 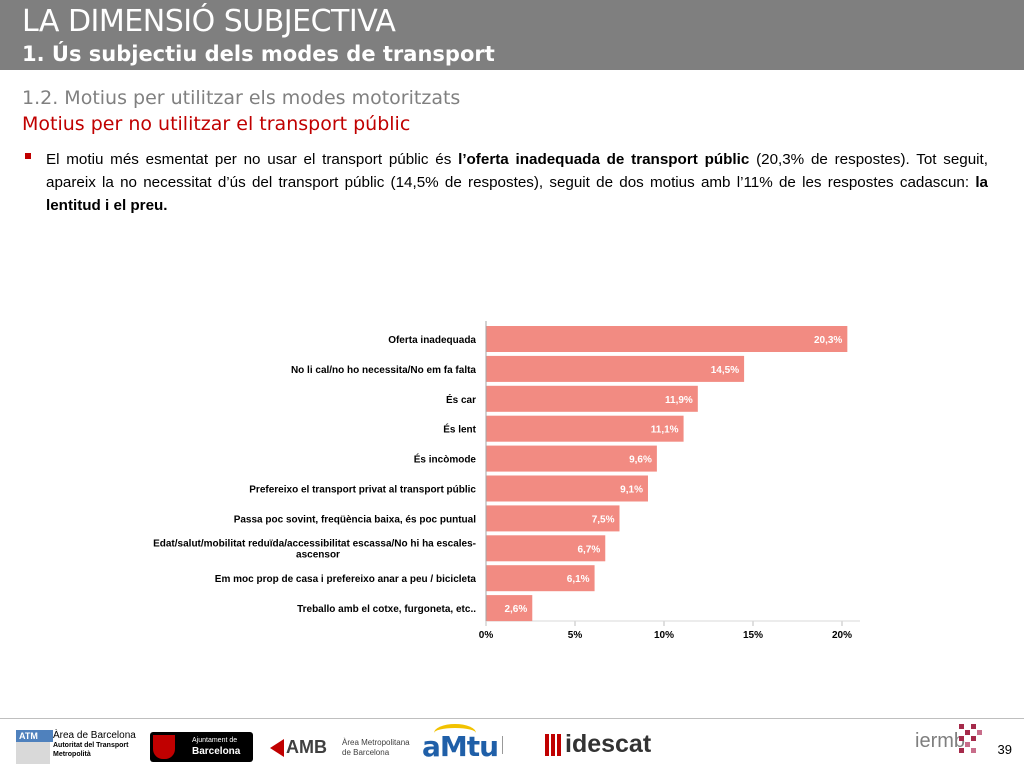 I want to click on amb-arrow-icon, so click(x=277, y=748).